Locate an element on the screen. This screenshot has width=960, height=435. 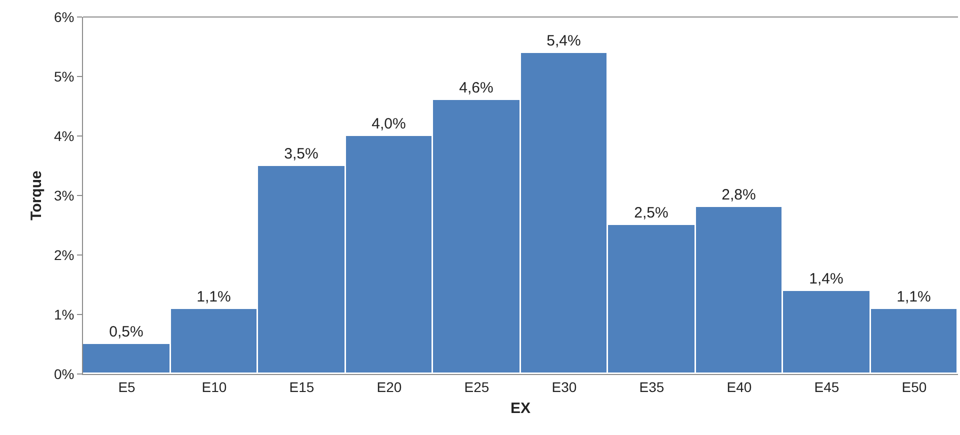
x-tick-label: E50 is located at coordinates (914, 386).